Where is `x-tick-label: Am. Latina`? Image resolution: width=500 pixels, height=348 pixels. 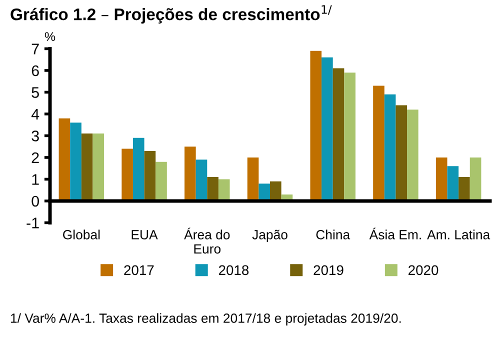
x-tick-label: Am. Latina is located at coordinates (458, 235).